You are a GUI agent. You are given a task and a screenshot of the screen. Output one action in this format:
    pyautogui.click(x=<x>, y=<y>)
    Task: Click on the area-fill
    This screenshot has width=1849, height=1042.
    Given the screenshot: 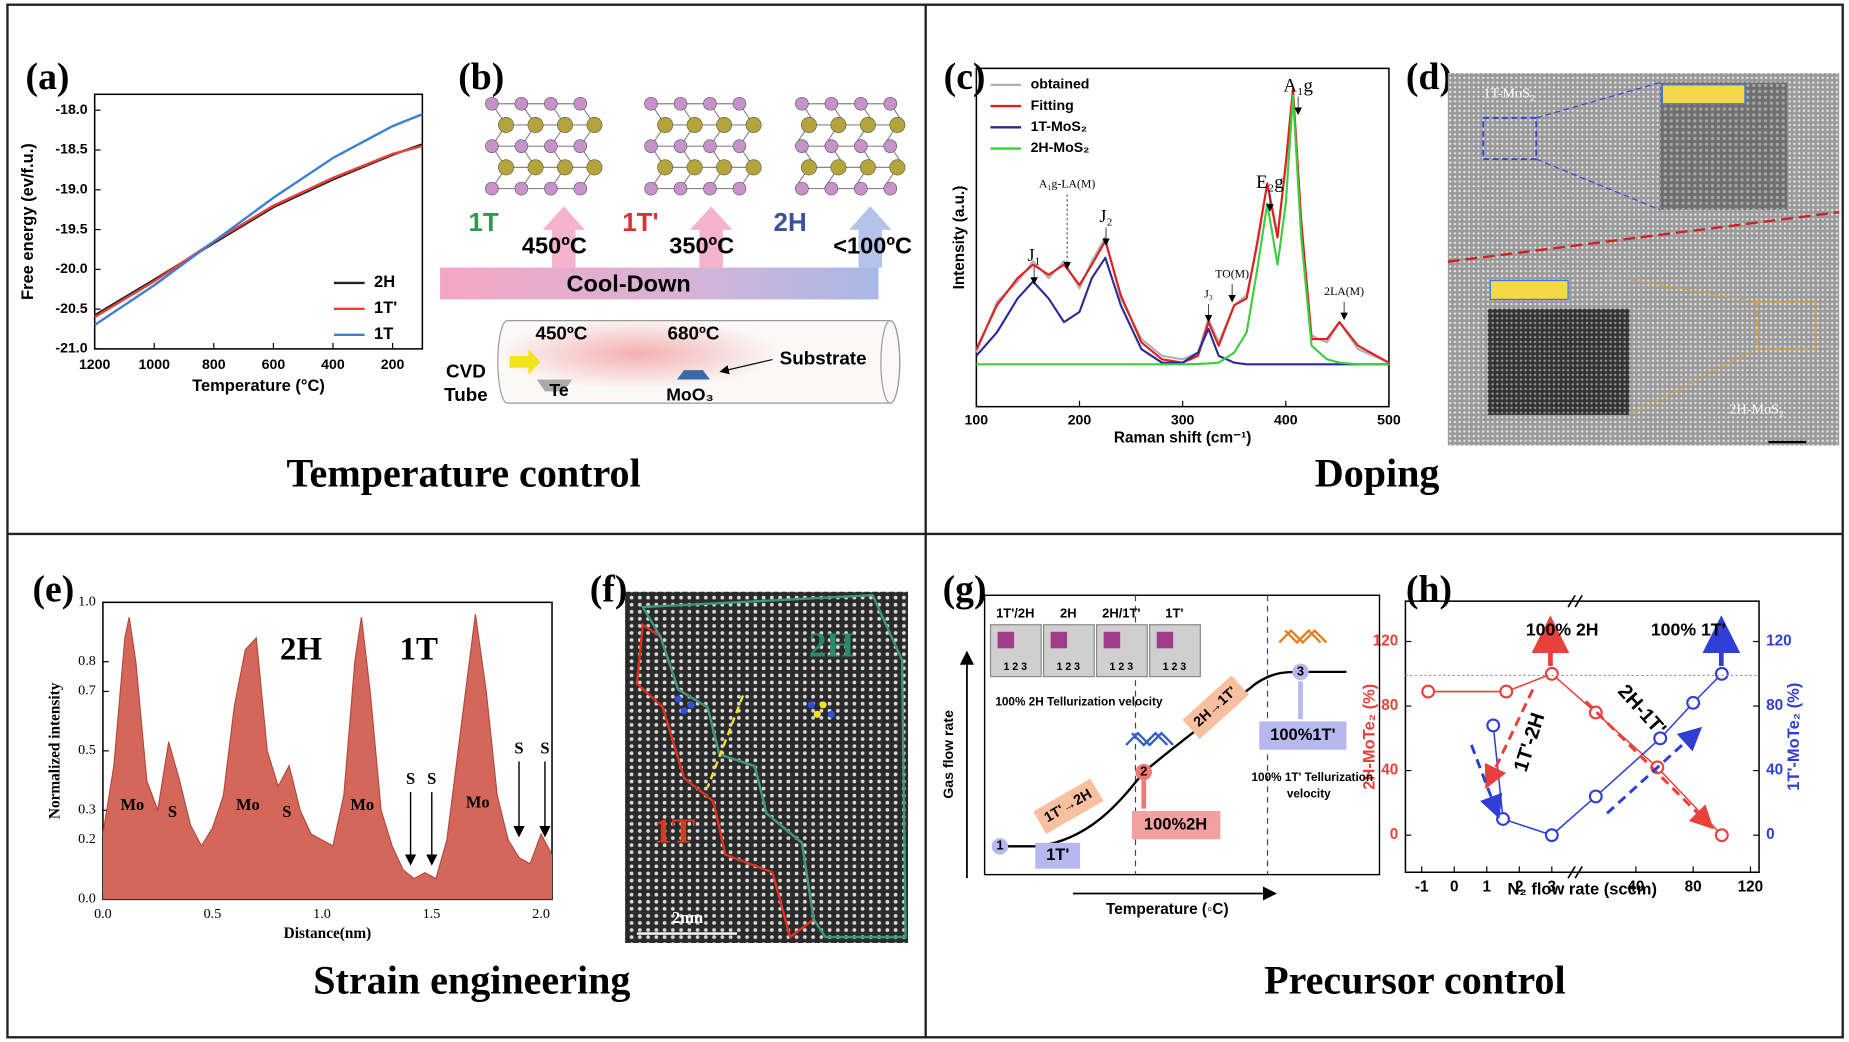 What is the action you would take?
    pyautogui.click(x=327, y=757)
    